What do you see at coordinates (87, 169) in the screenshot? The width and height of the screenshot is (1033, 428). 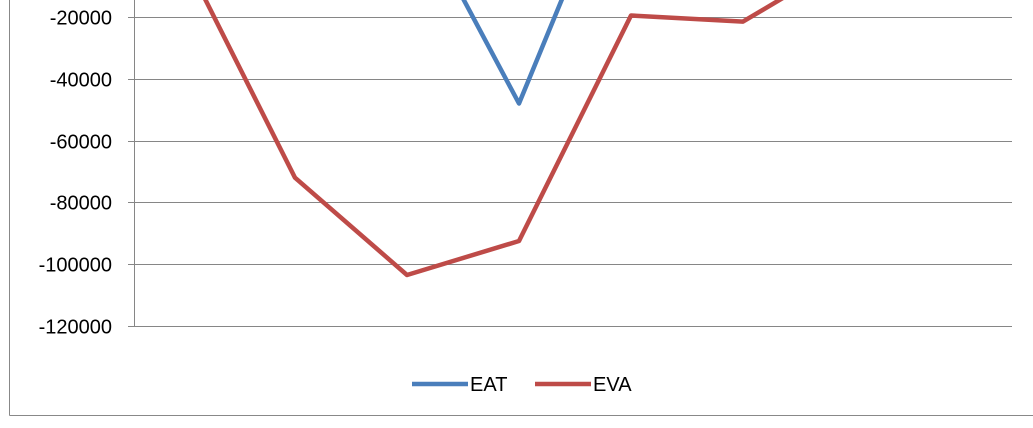 I see `y-axis: -20000 -40000 -60000 -80000 -100000 -120000` at bounding box center [87, 169].